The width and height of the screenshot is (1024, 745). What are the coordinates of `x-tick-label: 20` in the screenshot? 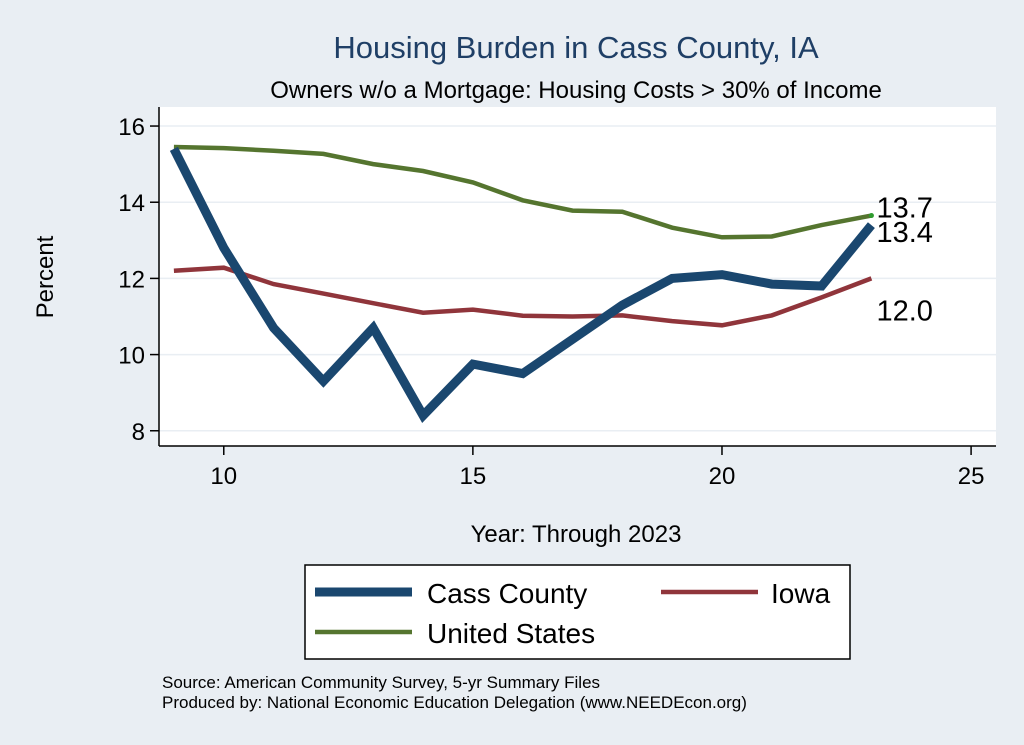 It's located at (722, 476).